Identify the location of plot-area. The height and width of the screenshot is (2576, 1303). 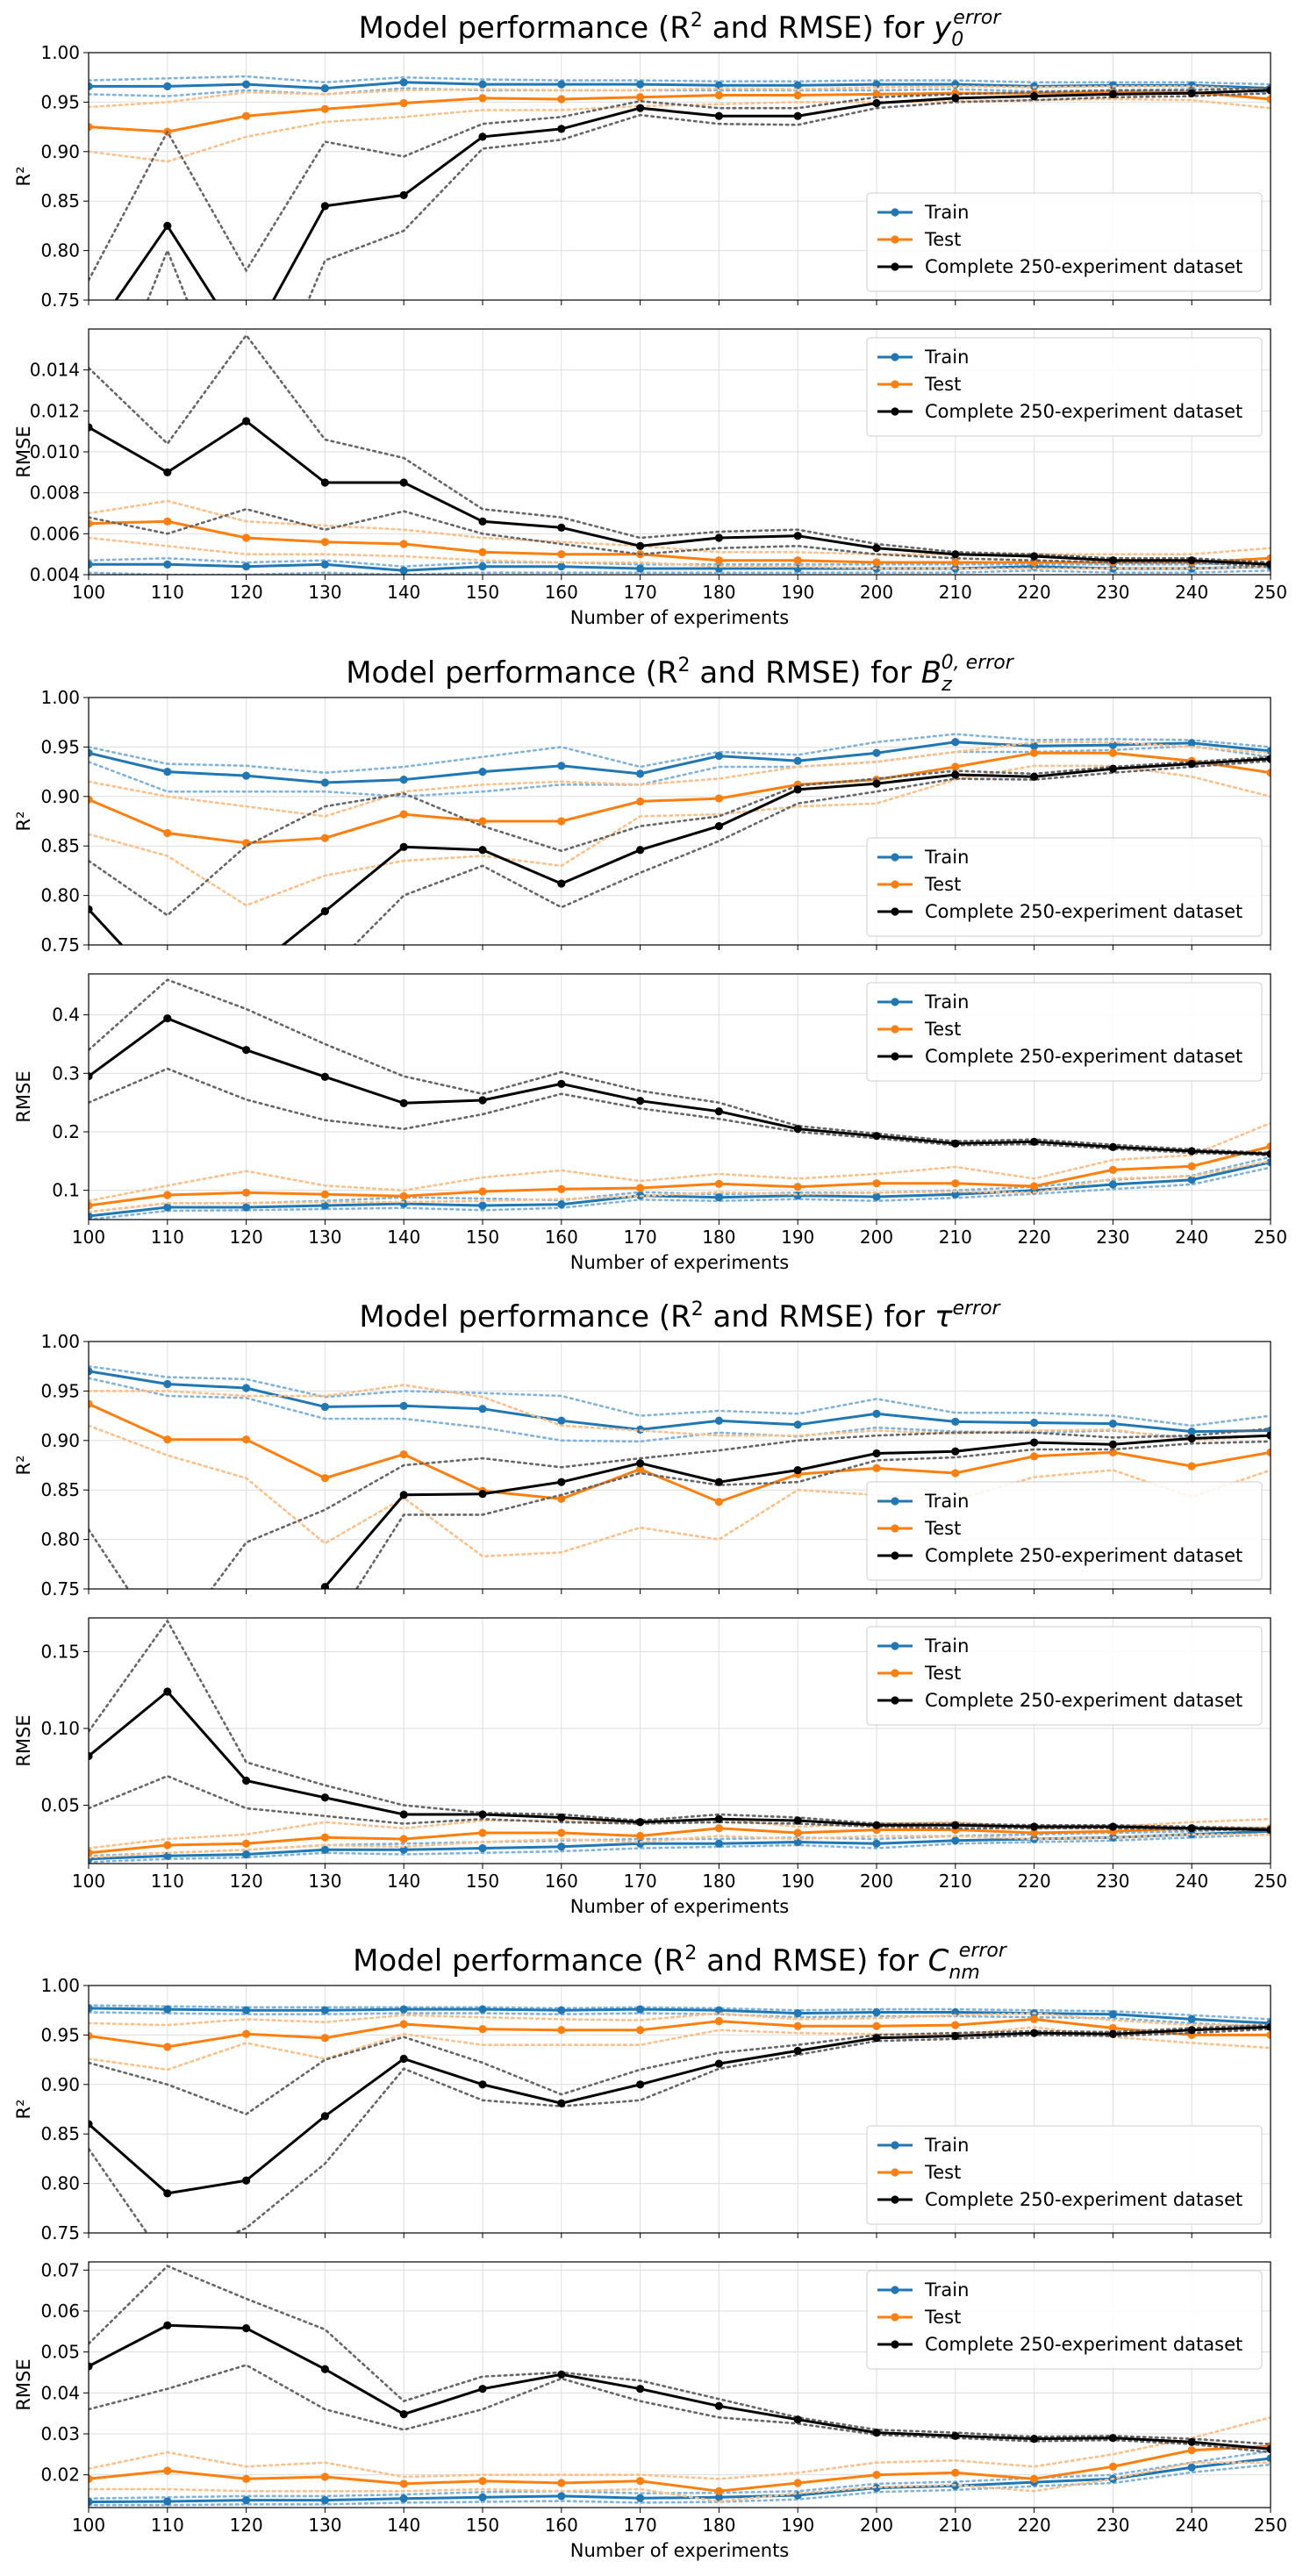
(680, 454).